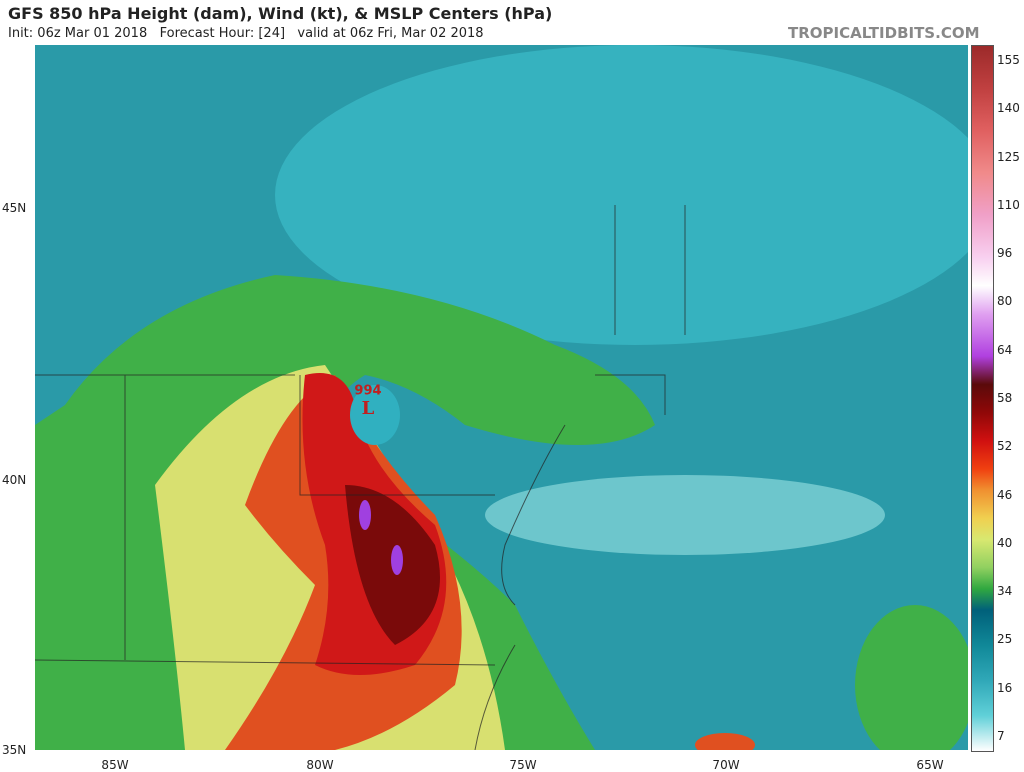  What do you see at coordinates (523, 765) in the screenshot?
I see `longitude-label: 75W` at bounding box center [523, 765].